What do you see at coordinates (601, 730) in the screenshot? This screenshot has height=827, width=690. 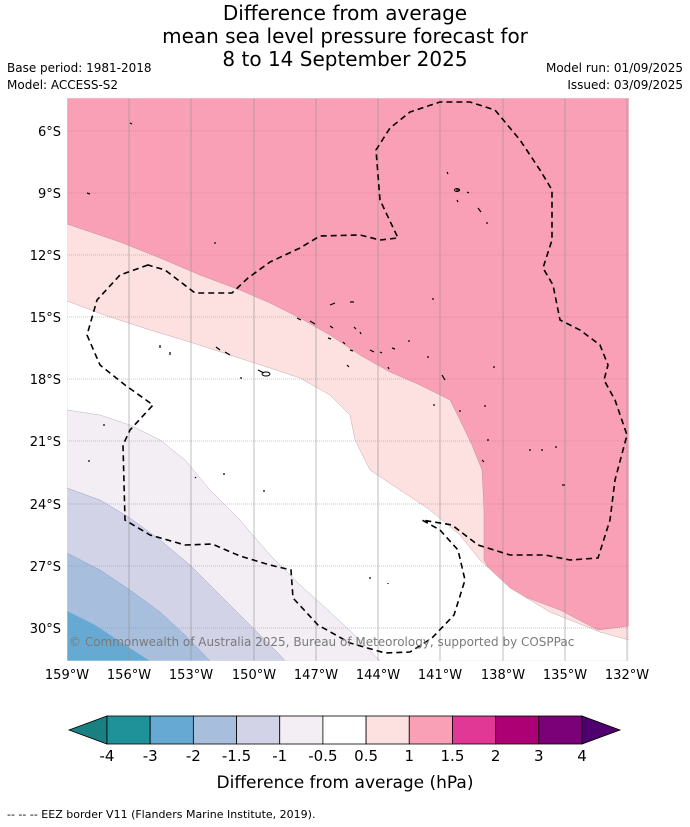 I see `colorbar-extend-high` at bounding box center [601, 730].